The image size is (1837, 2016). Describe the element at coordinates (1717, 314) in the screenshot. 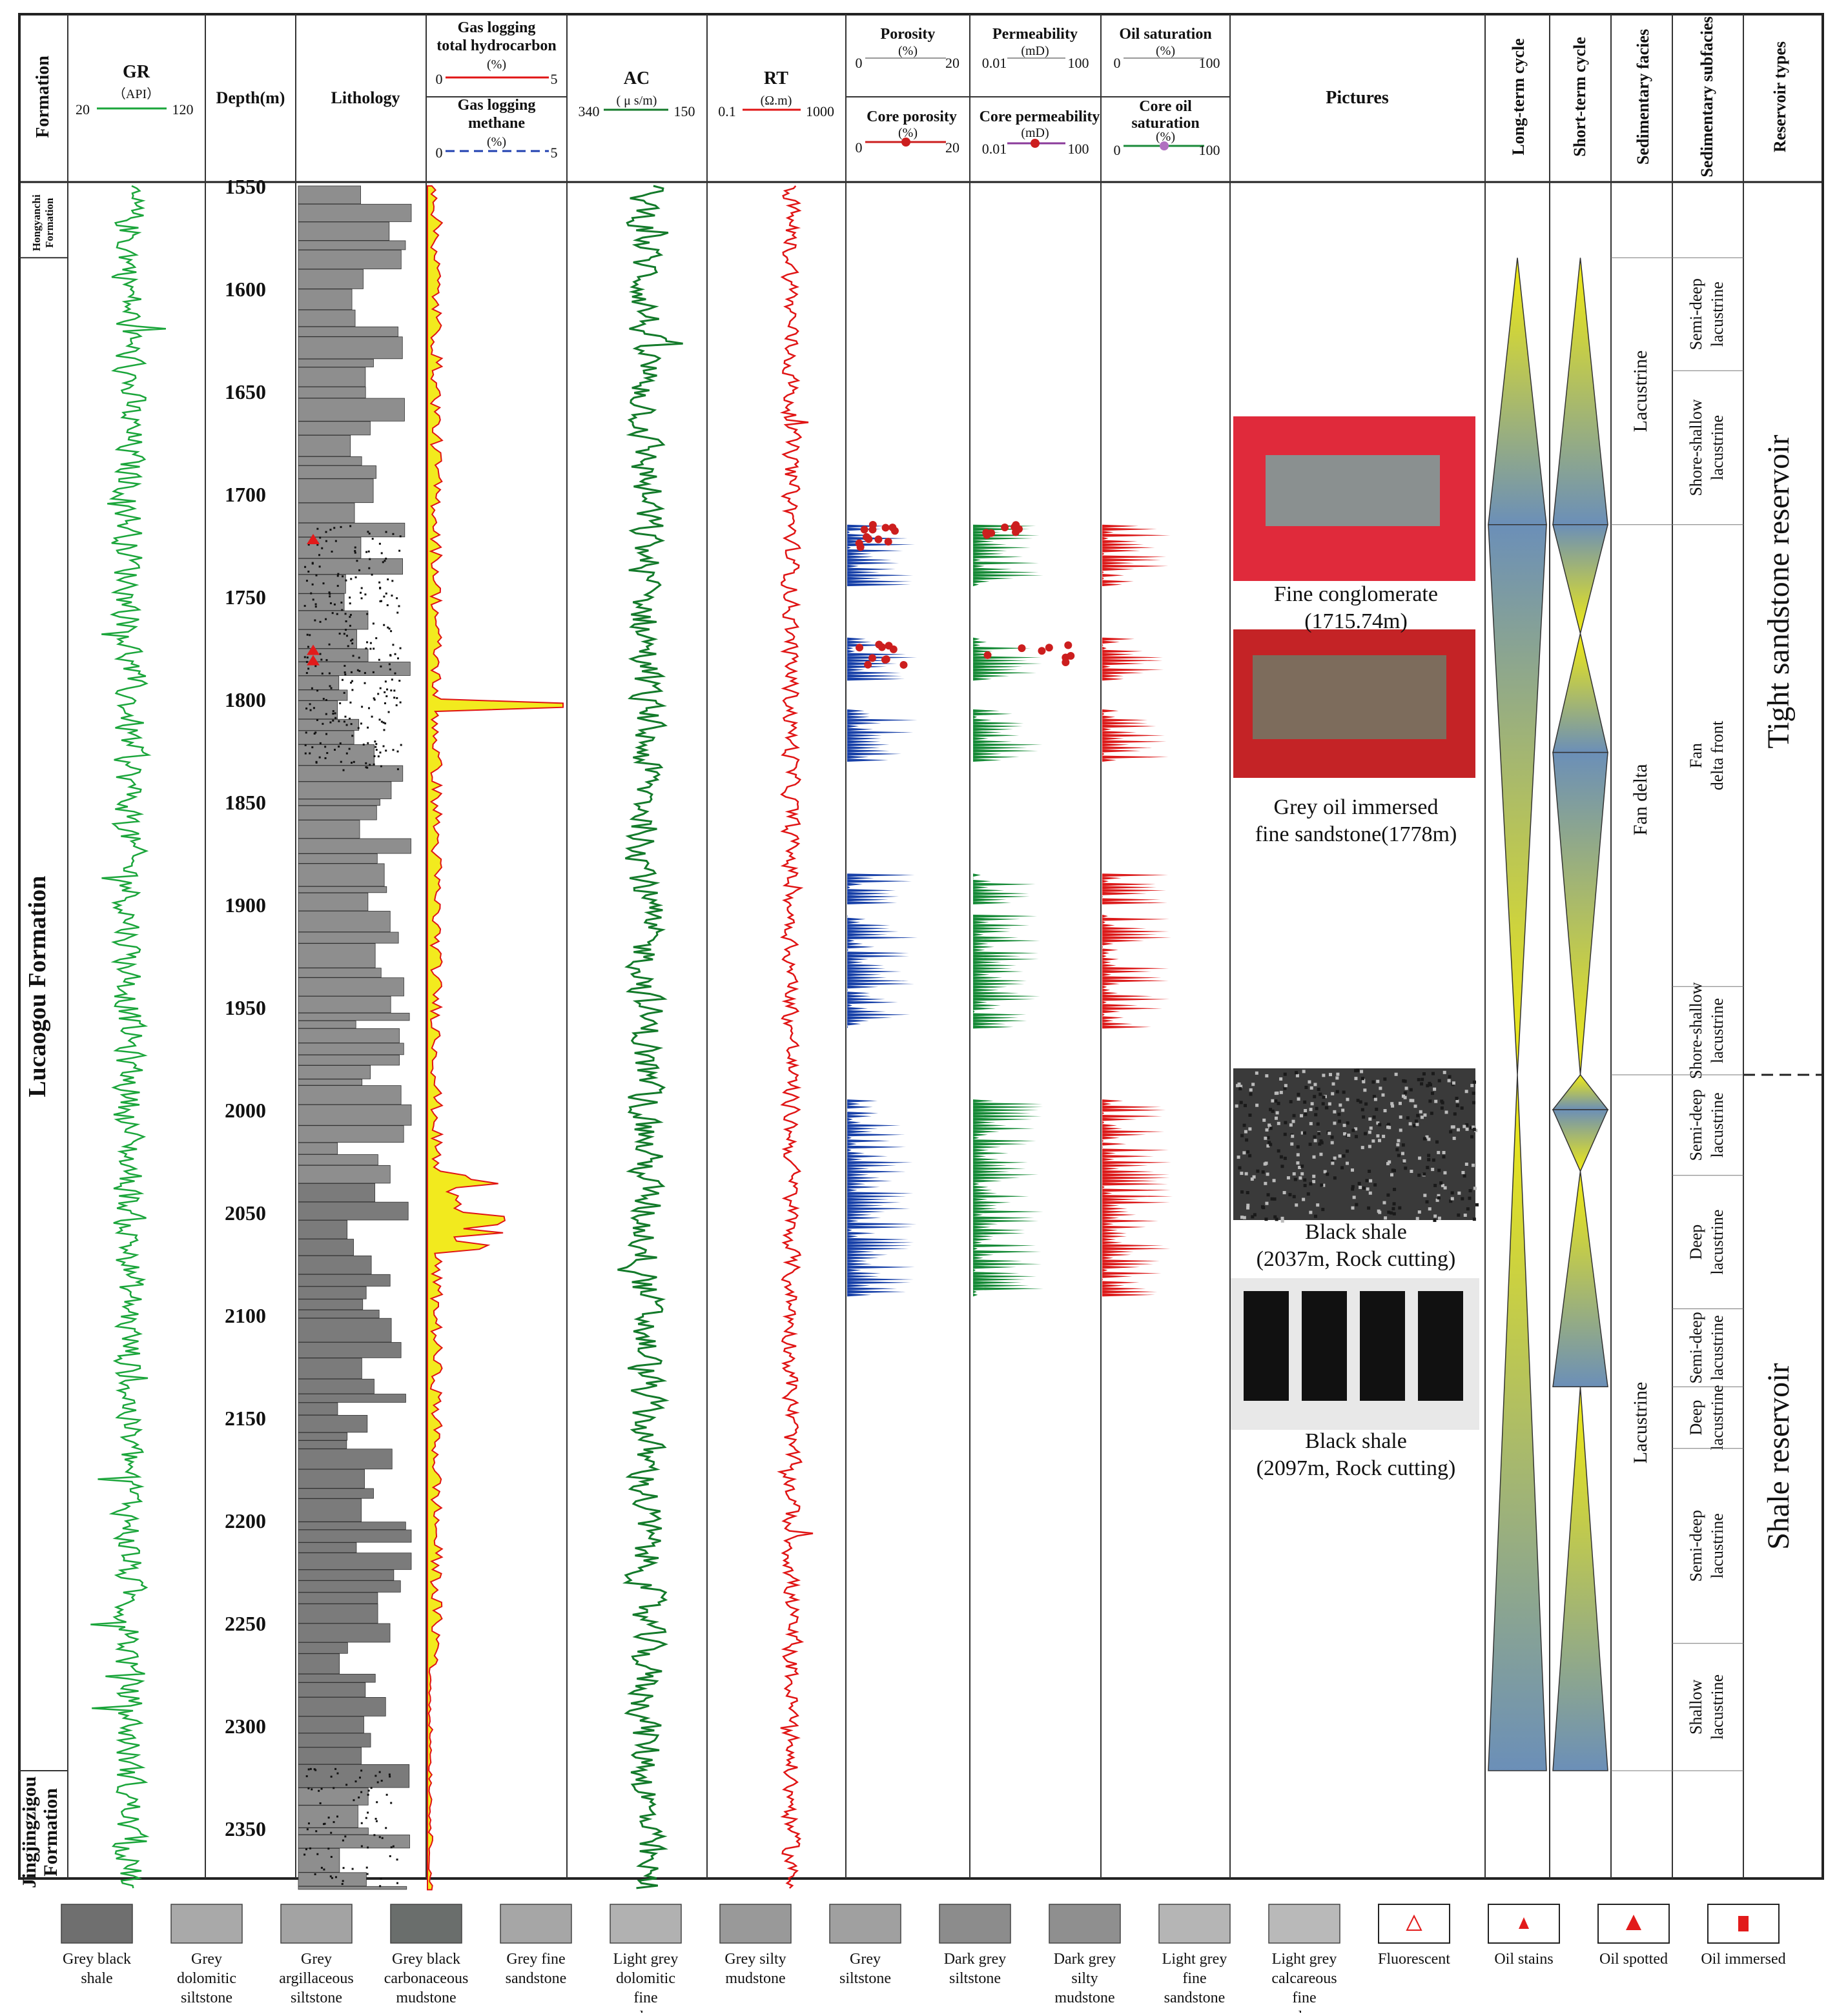

I see `subfacies-label-0-b: lacustrine` at that location.